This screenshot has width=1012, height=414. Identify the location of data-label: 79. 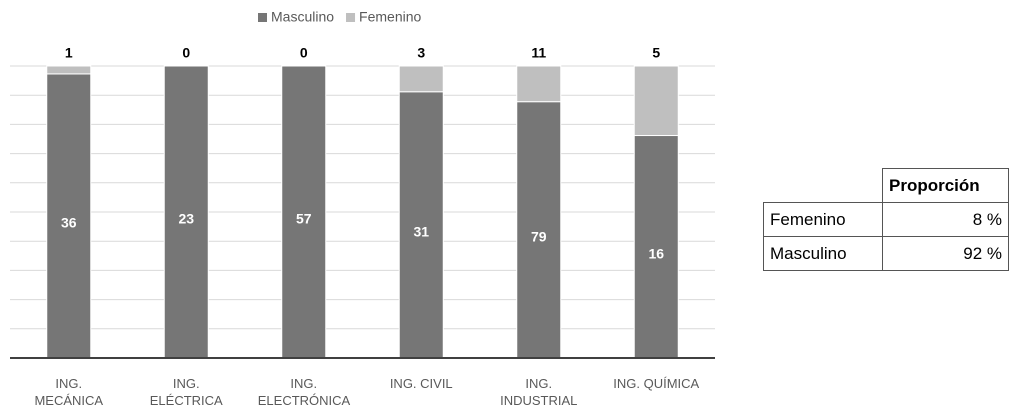
(539, 237).